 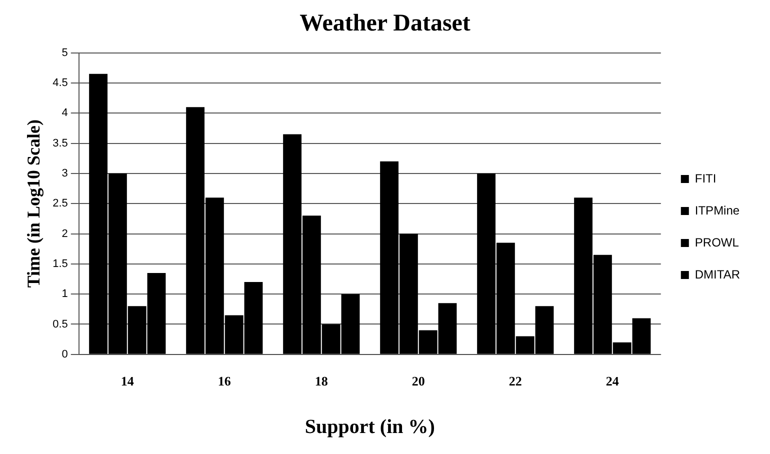 What do you see at coordinates (418, 381) in the screenshot?
I see `x-tick-label: 20` at bounding box center [418, 381].